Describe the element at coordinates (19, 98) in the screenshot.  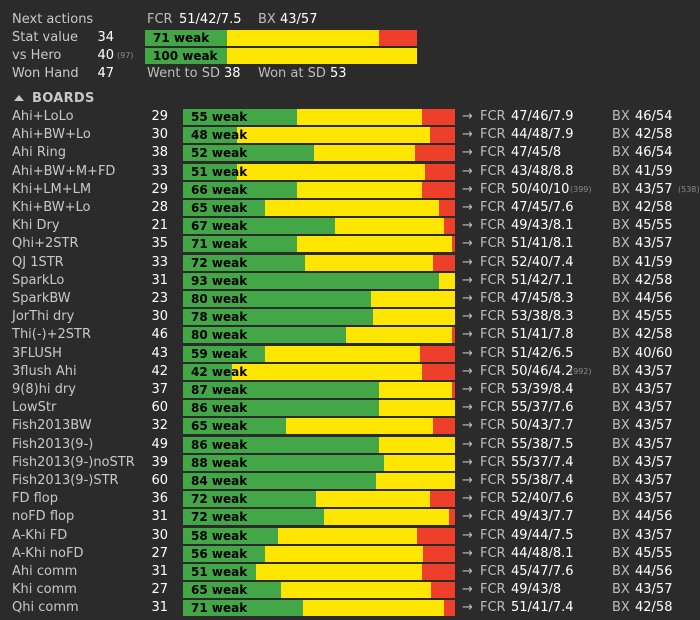
I see `collapse-caret-icon` at that location.